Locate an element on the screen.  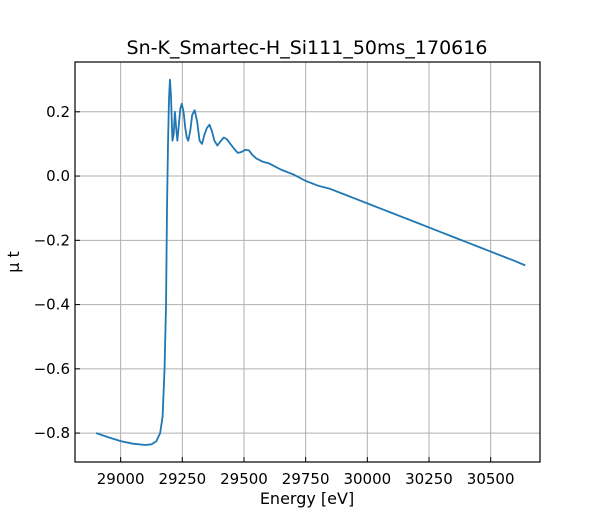
chart-title: Sn-K_Smartec-H_Si111_50ms_170616 is located at coordinates (307, 48).